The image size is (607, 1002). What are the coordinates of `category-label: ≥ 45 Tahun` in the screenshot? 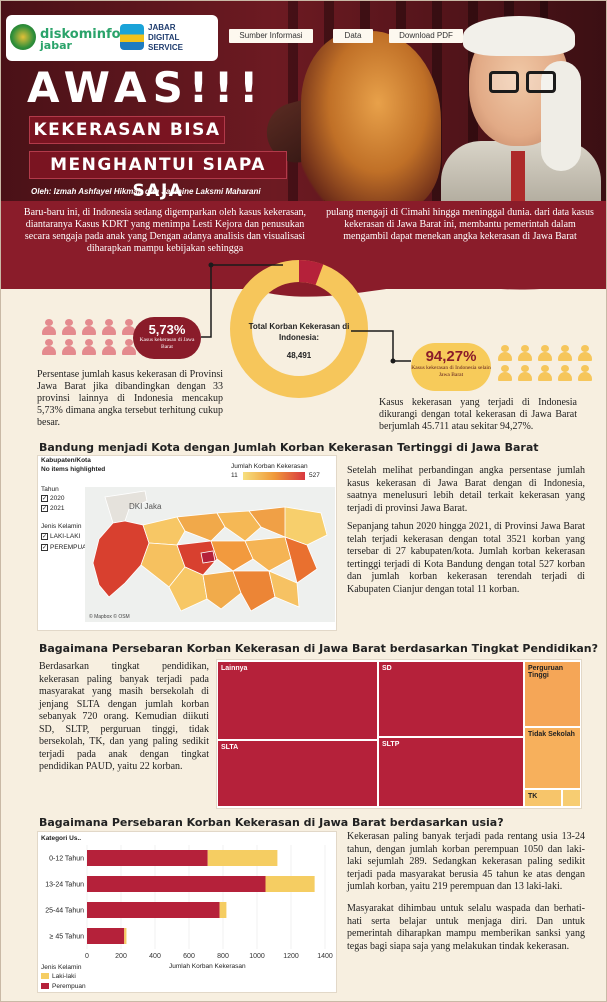 It's located at (67, 937).